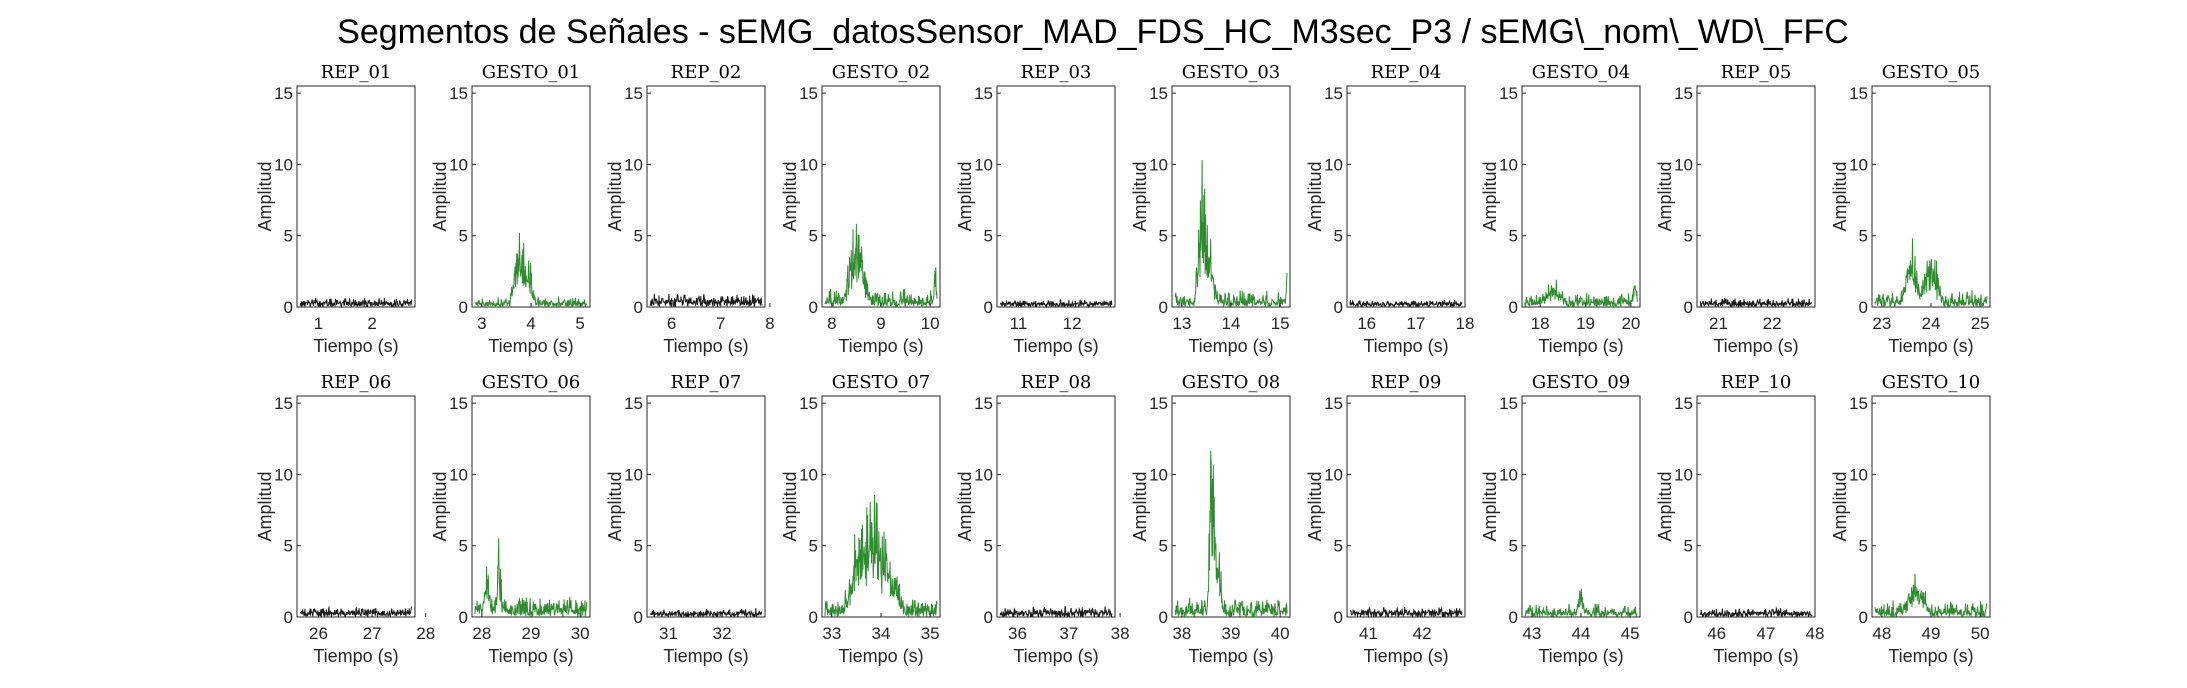 The width and height of the screenshot is (2187, 688). I want to click on x-tick-label: 45, so click(1630, 633).